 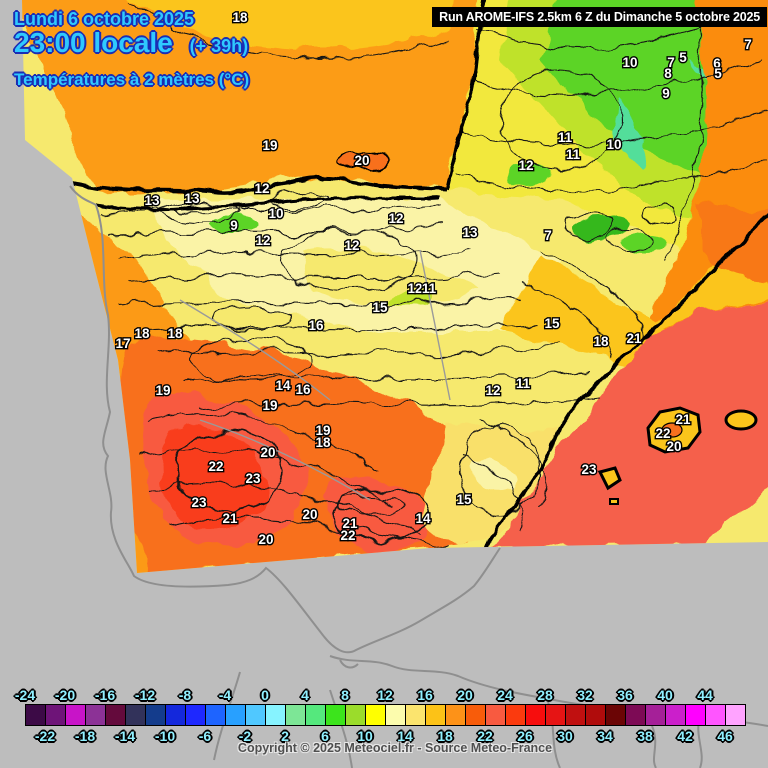 What do you see at coordinates (104, 19) in the screenshot?
I see `date-title: Lundi 6 octobre 2025` at bounding box center [104, 19].